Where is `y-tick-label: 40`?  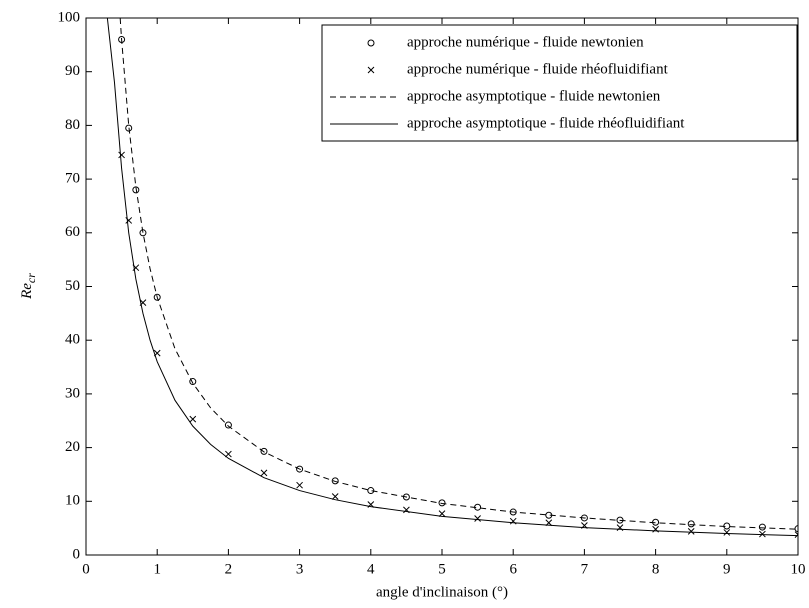 y-tick-label: 40 is located at coordinates (72, 340).